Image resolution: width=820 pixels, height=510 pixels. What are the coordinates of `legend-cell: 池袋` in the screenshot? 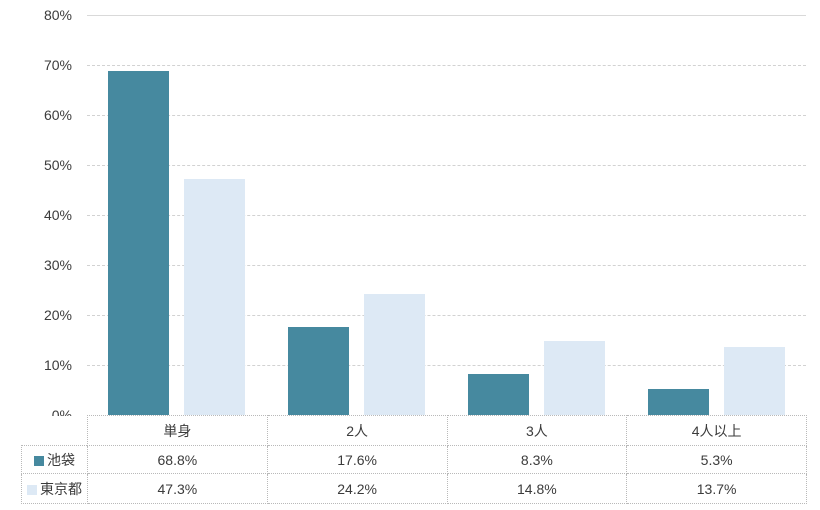 It's located at (54, 459).